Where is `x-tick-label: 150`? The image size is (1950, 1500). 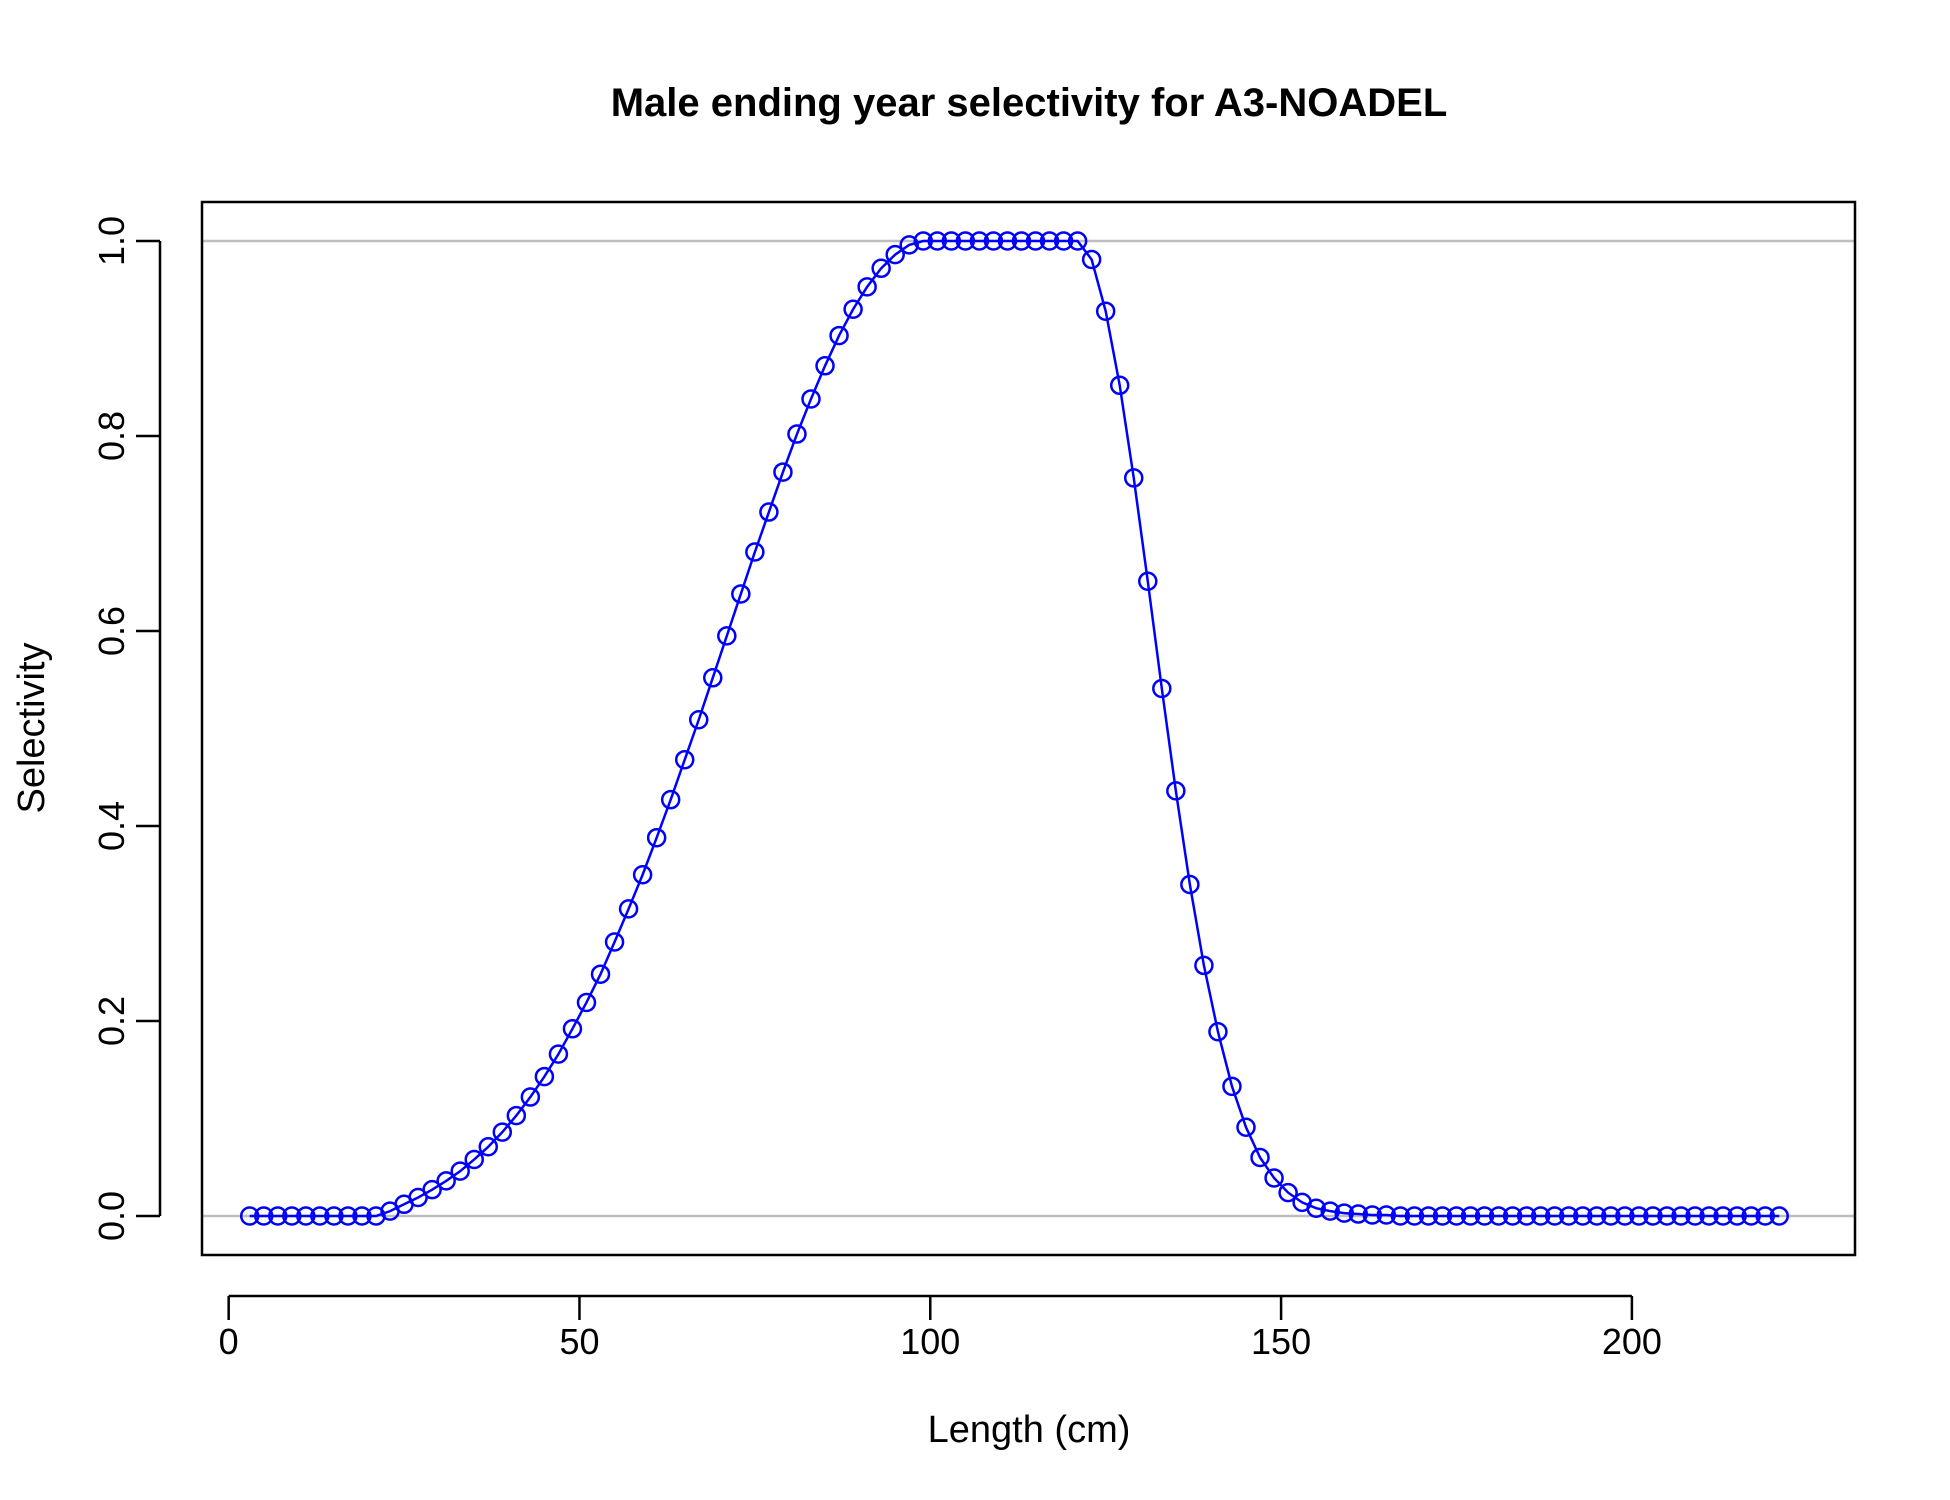 x-tick-label: 150 is located at coordinates (1281, 1341).